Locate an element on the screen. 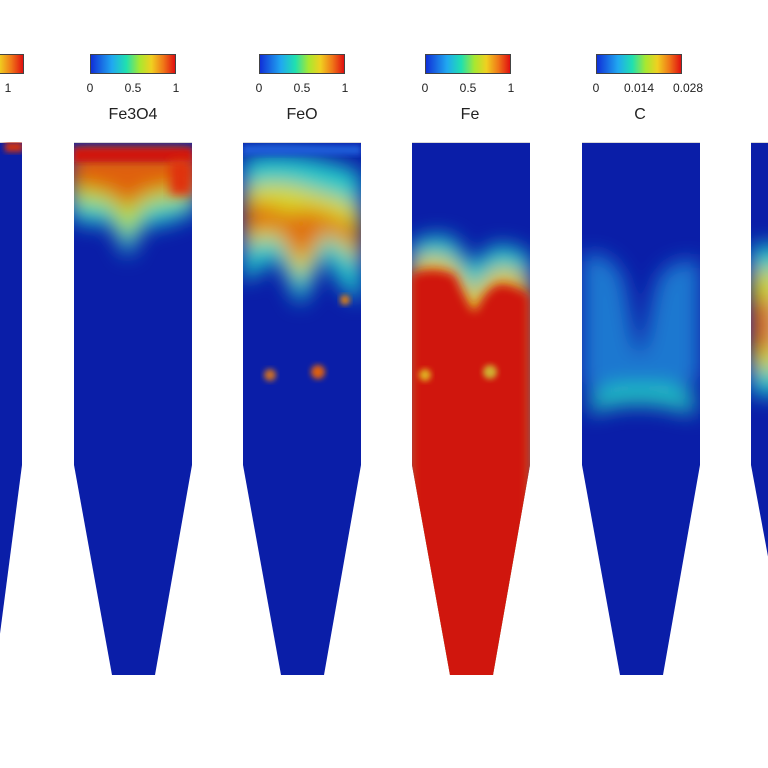  shaft-panel-fe3o4 is located at coordinates (133, 408).